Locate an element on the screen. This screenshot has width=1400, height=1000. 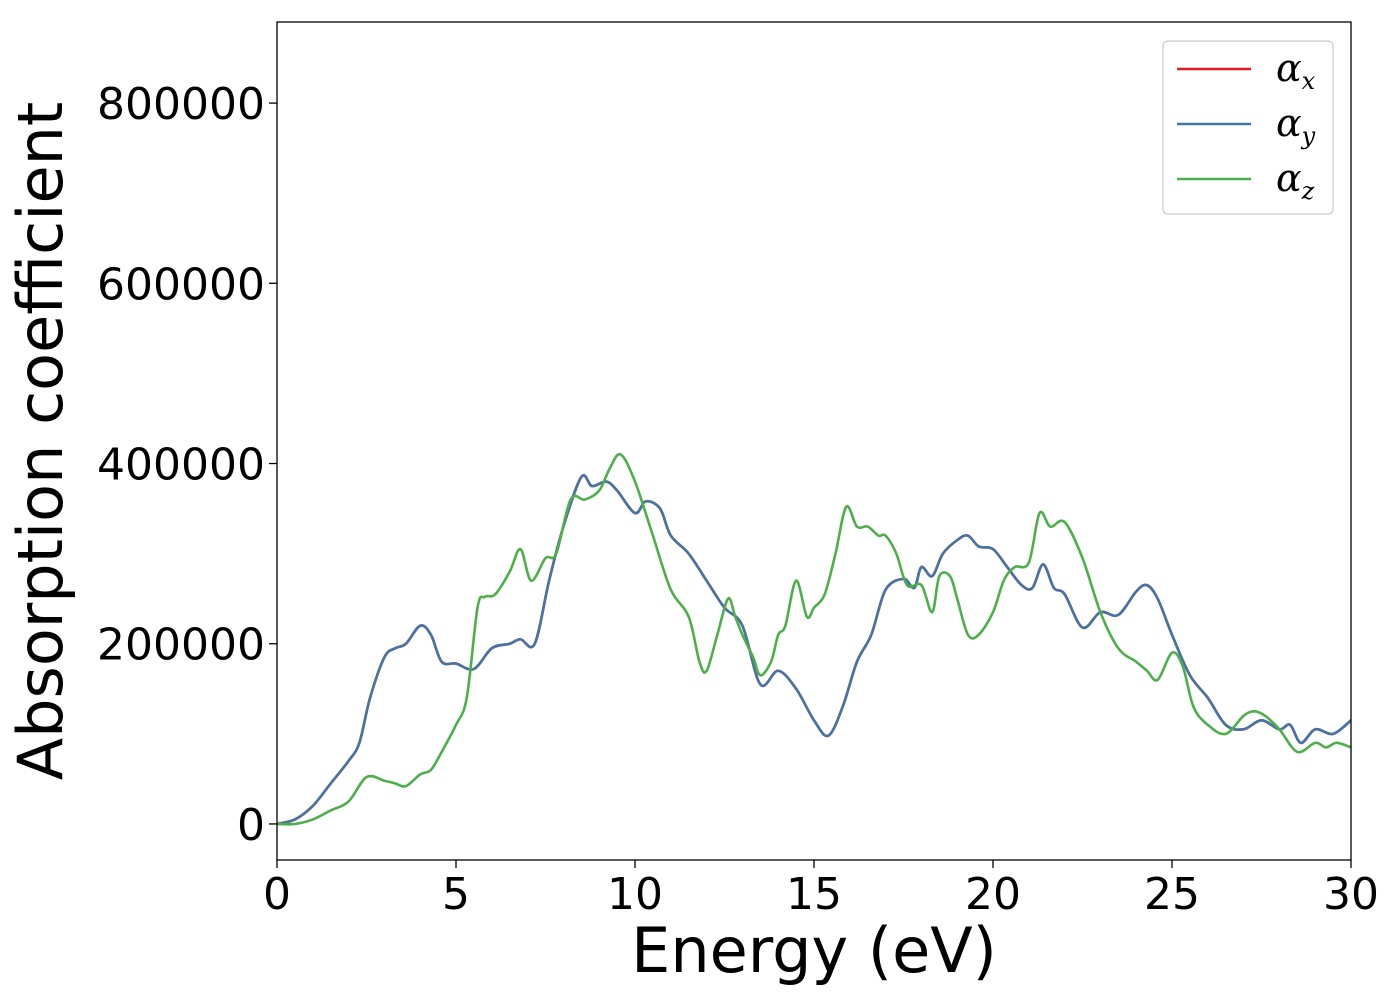
y-tick-label: 200000 is located at coordinates (181, 645).